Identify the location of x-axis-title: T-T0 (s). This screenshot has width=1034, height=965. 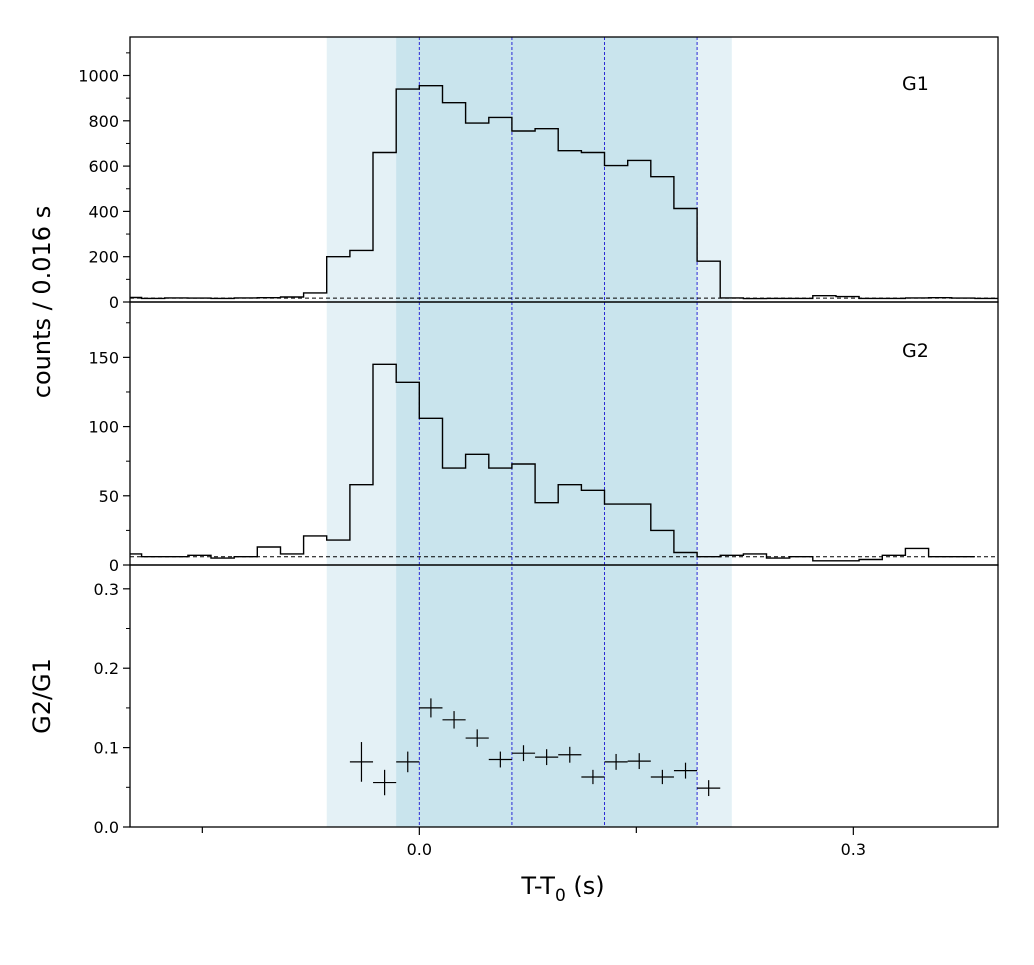
(562, 889).